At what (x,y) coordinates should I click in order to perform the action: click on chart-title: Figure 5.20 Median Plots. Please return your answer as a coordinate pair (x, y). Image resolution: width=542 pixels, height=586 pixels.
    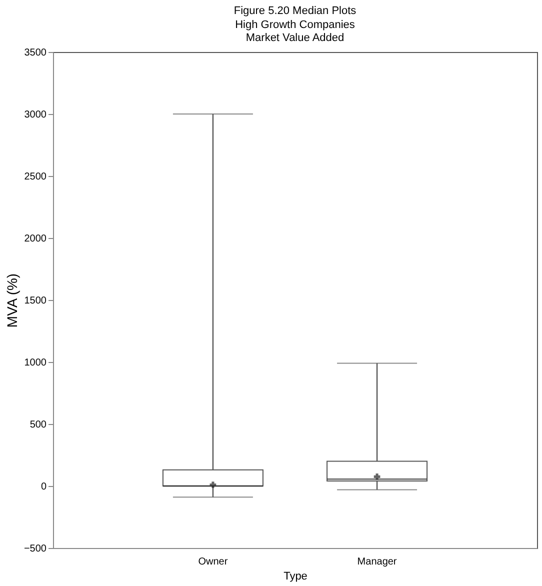
    Looking at the image, I should click on (295, 11).